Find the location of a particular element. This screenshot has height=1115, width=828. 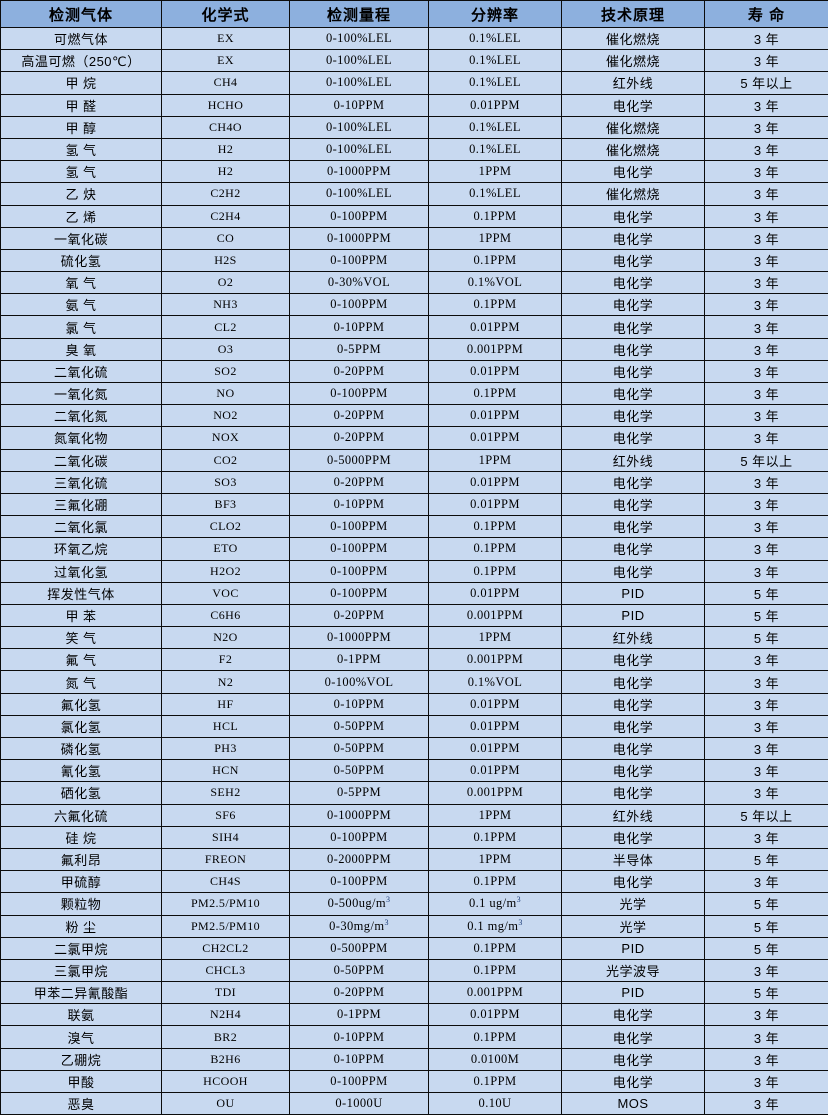

cell-tech: 光学 is located at coordinates (633, 926).